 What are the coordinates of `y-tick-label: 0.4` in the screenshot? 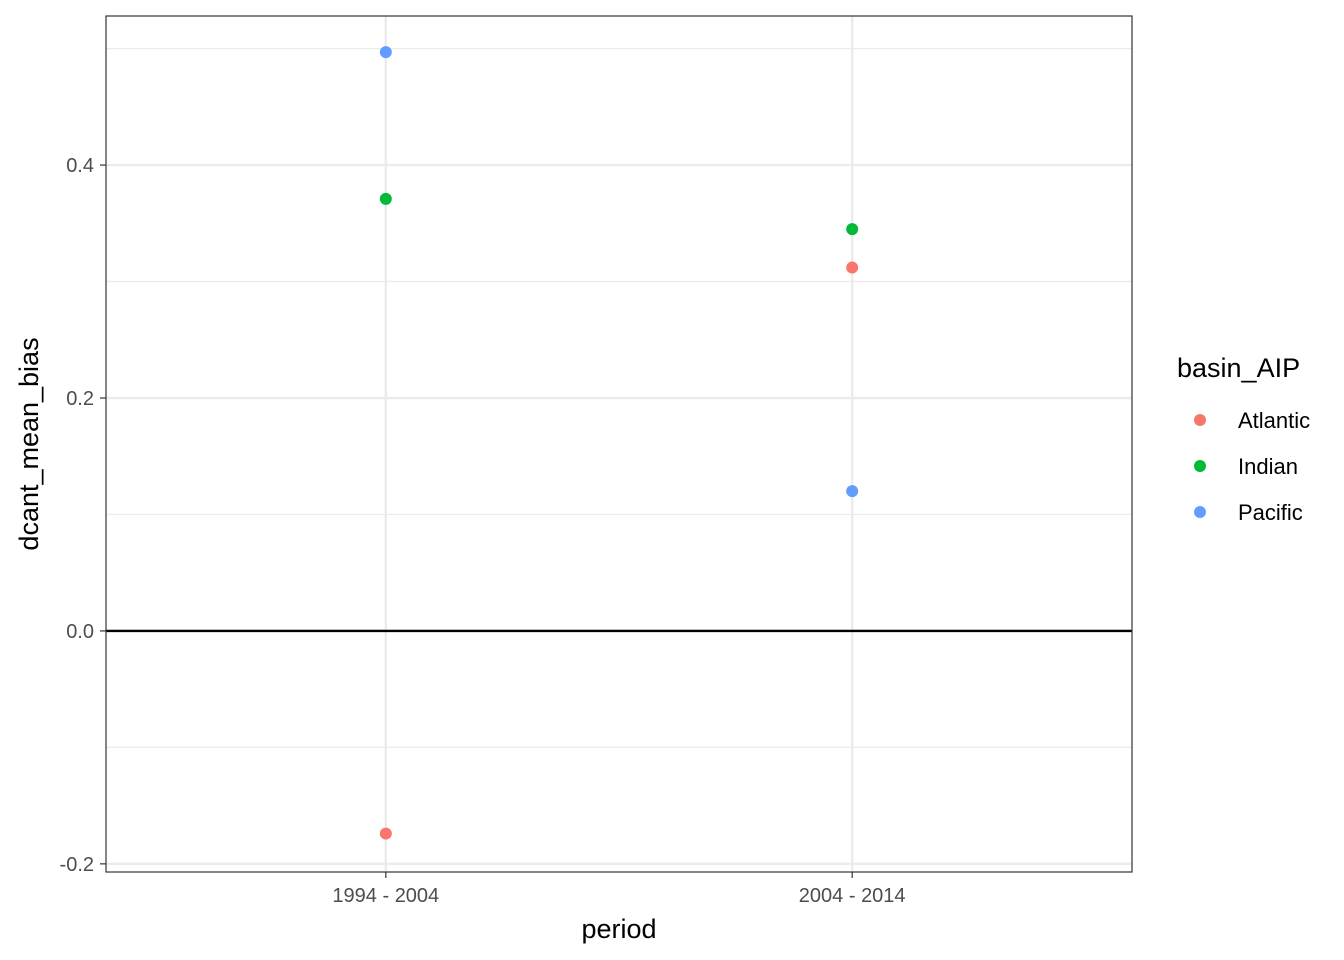 It's located at (80, 166).